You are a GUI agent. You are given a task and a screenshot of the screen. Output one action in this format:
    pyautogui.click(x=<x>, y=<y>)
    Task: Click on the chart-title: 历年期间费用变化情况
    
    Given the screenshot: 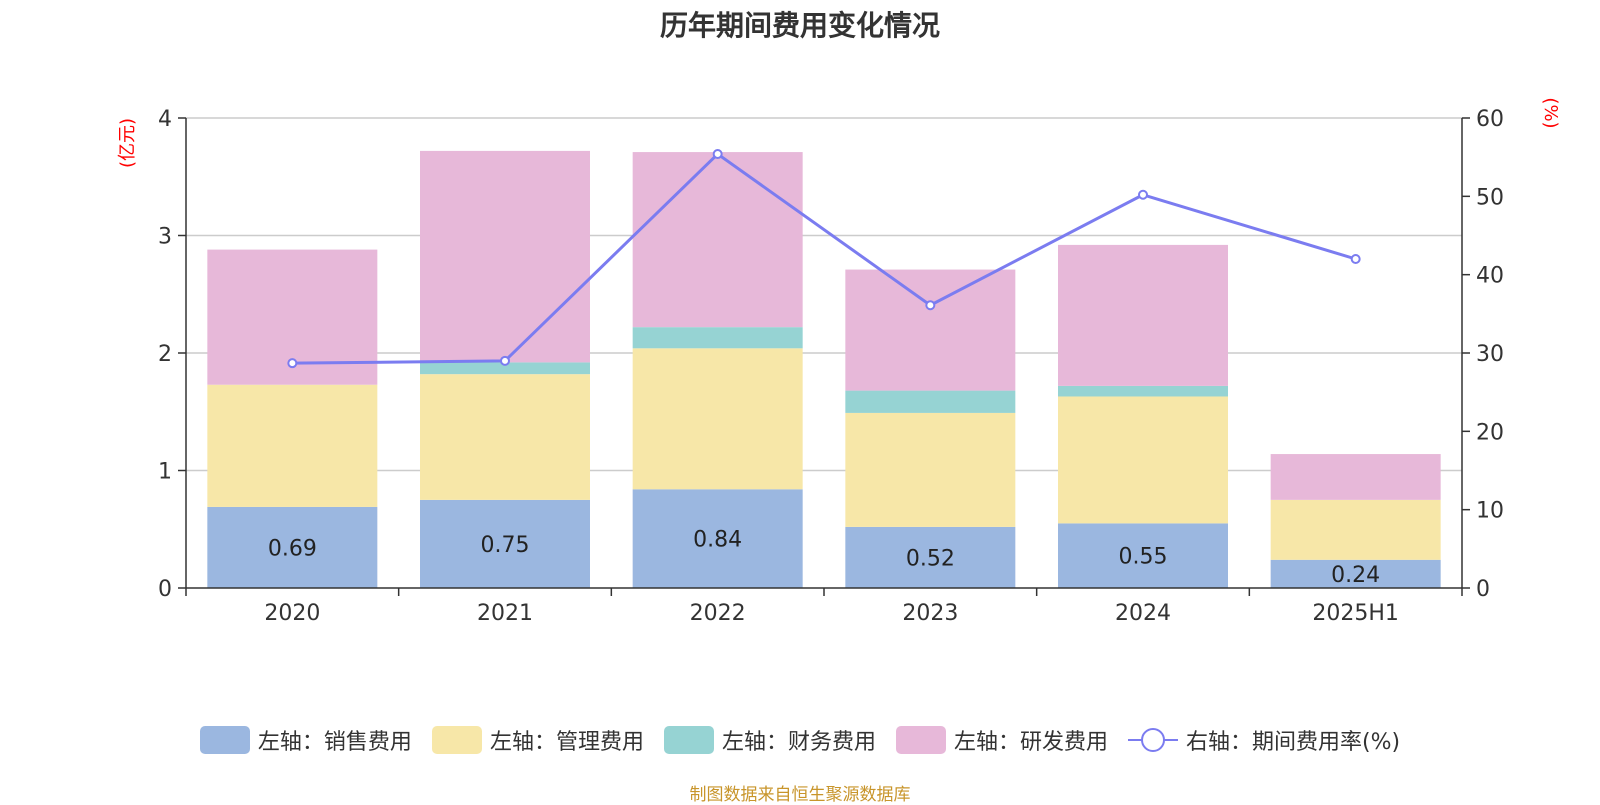 What is the action you would take?
    pyautogui.click(x=799, y=25)
    